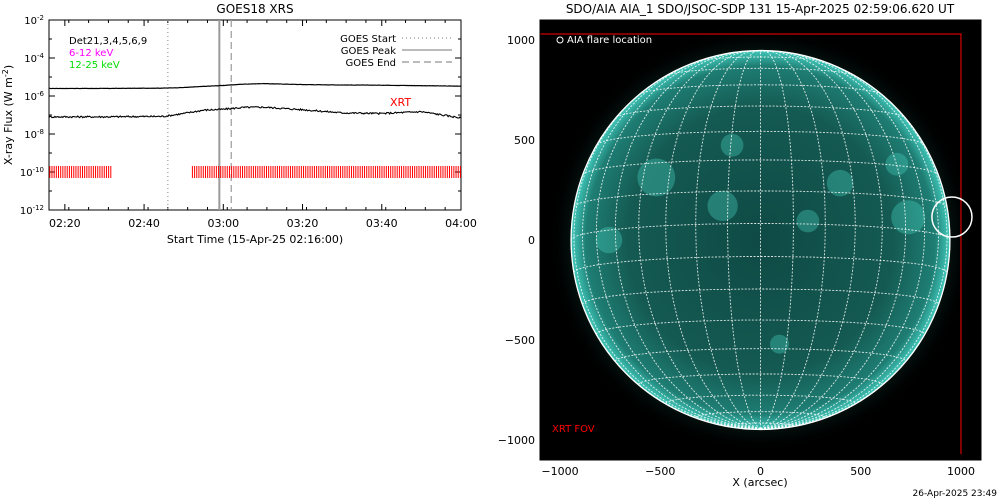 The height and width of the screenshot is (504, 1000). What do you see at coordinates (400, 102) in the screenshot?
I see `xrt-label: XRT` at bounding box center [400, 102].